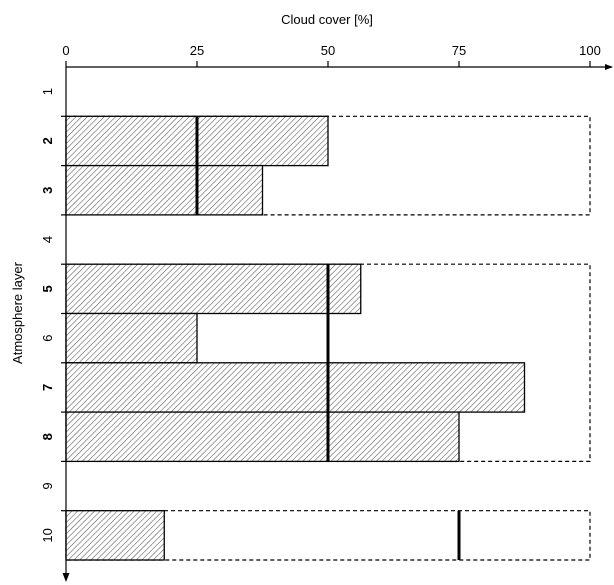 This screenshot has height=585, width=614. Describe the element at coordinates (47, 485) in the screenshot. I see `y-tick-label-9: 9` at that location.